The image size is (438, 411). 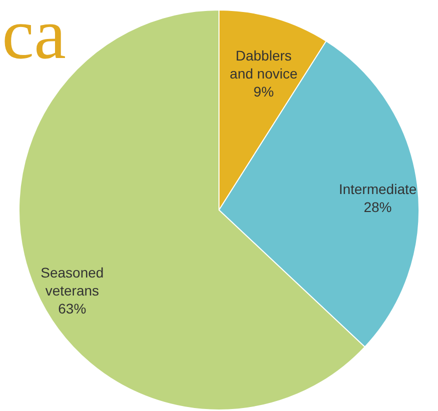 I want to click on data-label: 28%, so click(x=378, y=206).